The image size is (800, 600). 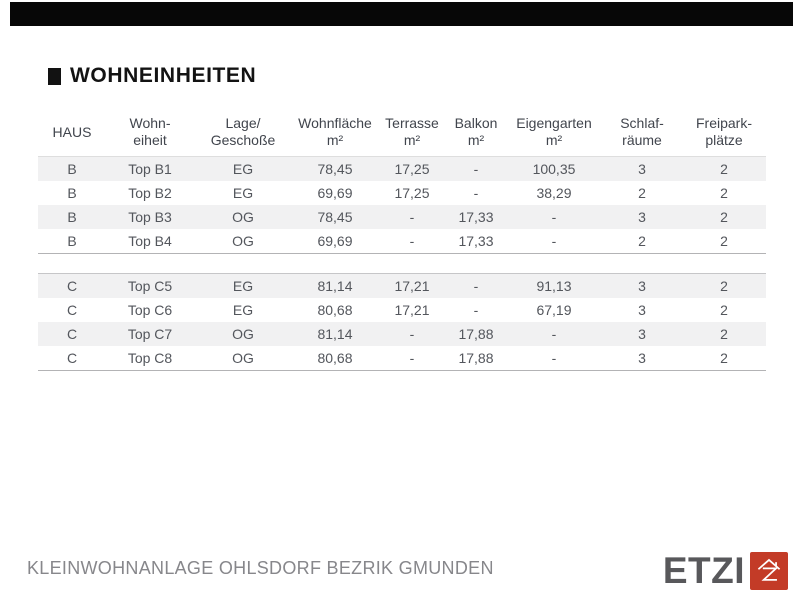 I want to click on house-z-icon, so click(x=769, y=569).